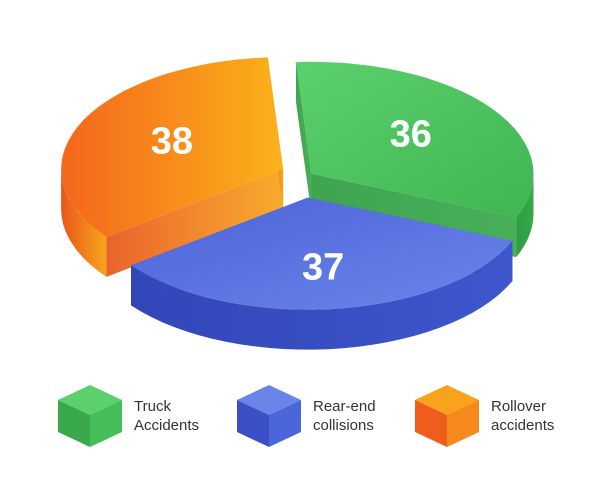 Image resolution: width=610 pixels, height=492 pixels. What do you see at coordinates (541, 416) in the screenshot?
I see `legend-label-rollover-accidents: Rollover accidents` at bounding box center [541, 416].